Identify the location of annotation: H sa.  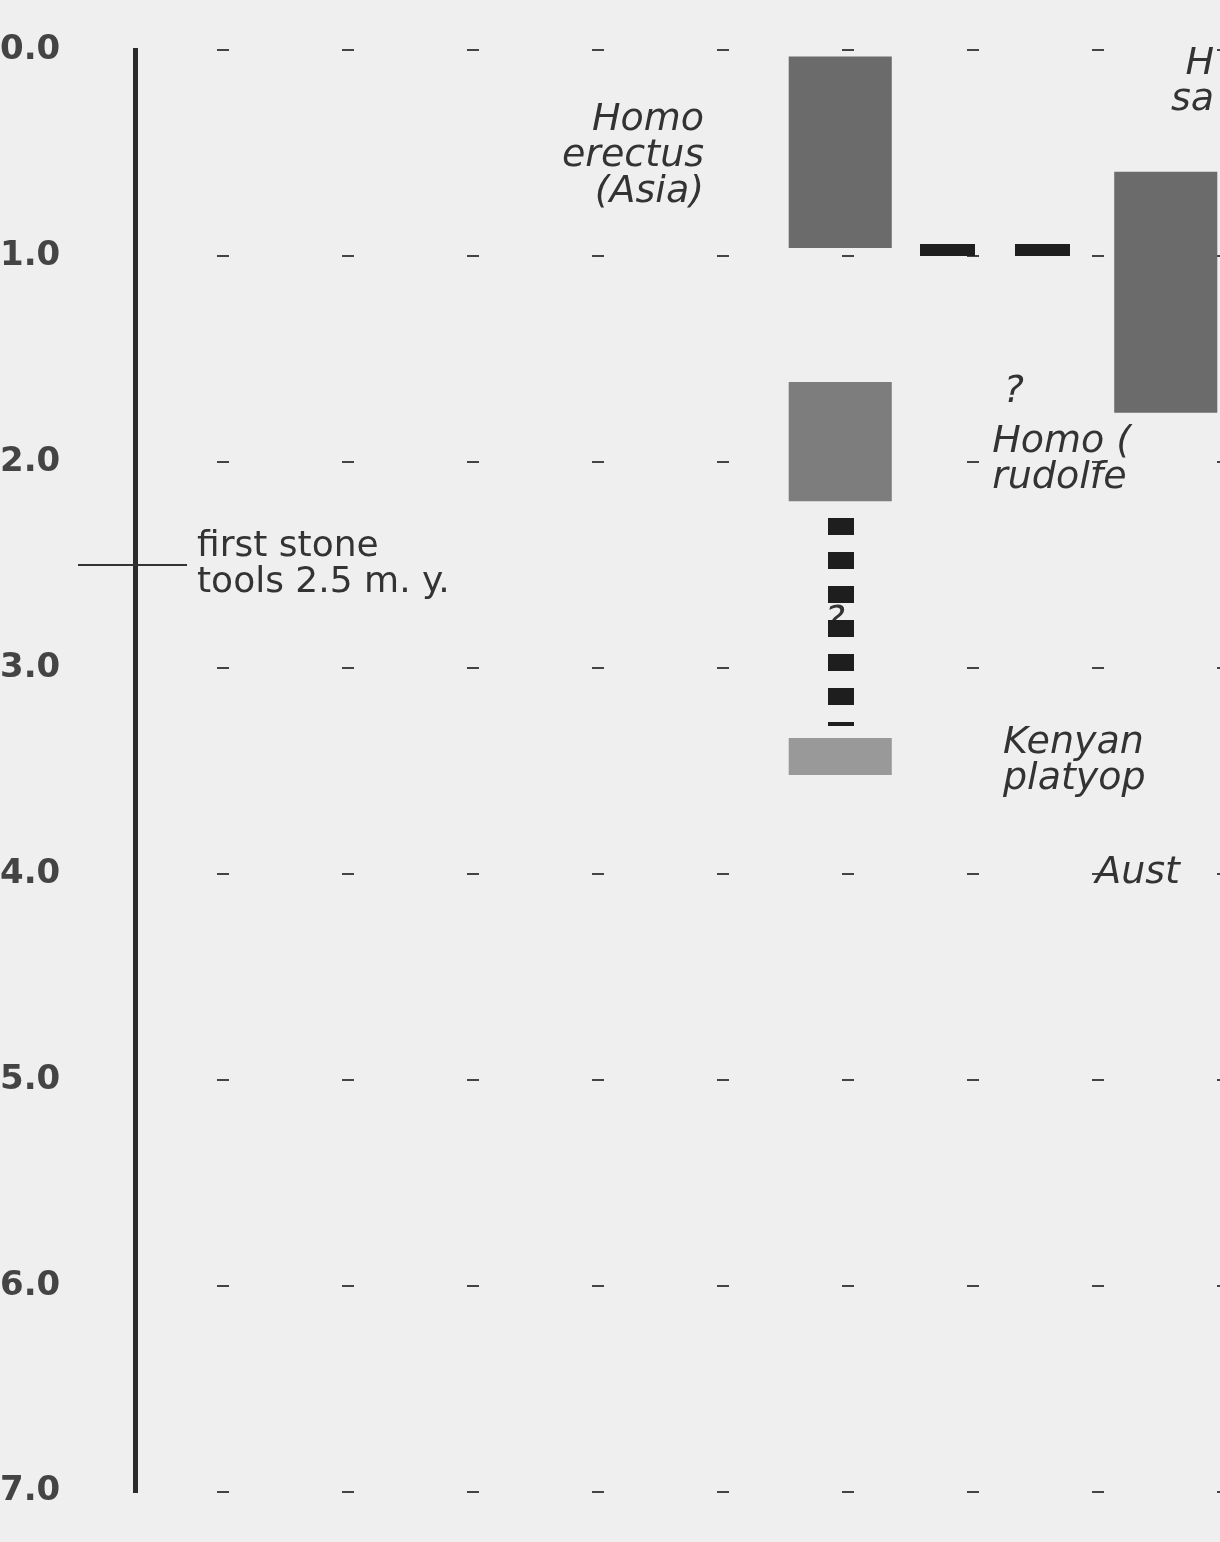
(1192, 78).